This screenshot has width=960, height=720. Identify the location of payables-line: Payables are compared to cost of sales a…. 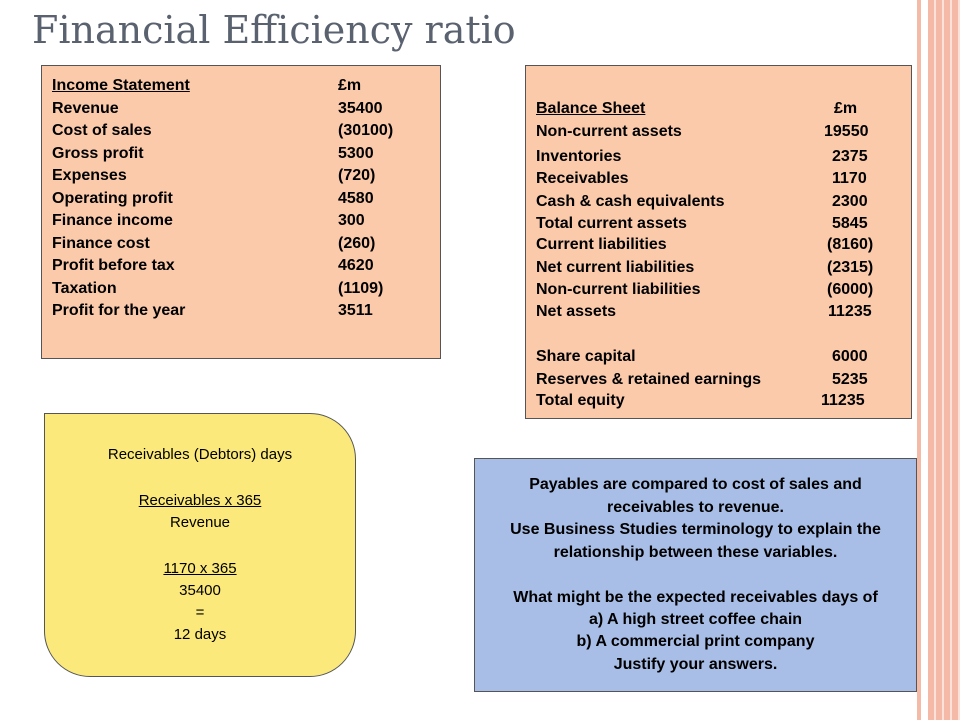
(695, 484).